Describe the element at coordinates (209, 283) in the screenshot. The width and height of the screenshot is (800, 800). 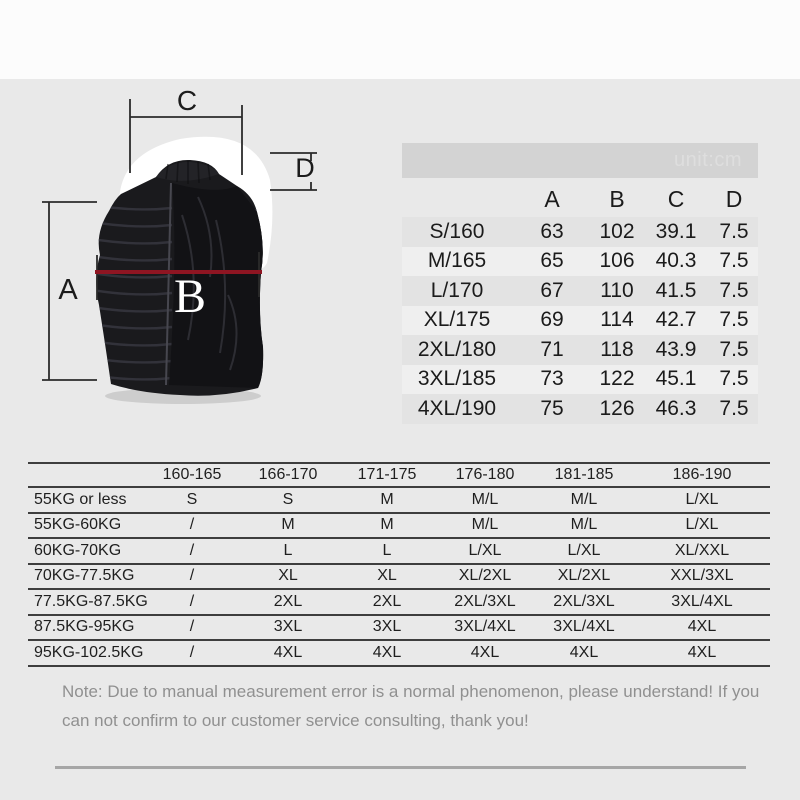
I see `lining-folds` at that location.